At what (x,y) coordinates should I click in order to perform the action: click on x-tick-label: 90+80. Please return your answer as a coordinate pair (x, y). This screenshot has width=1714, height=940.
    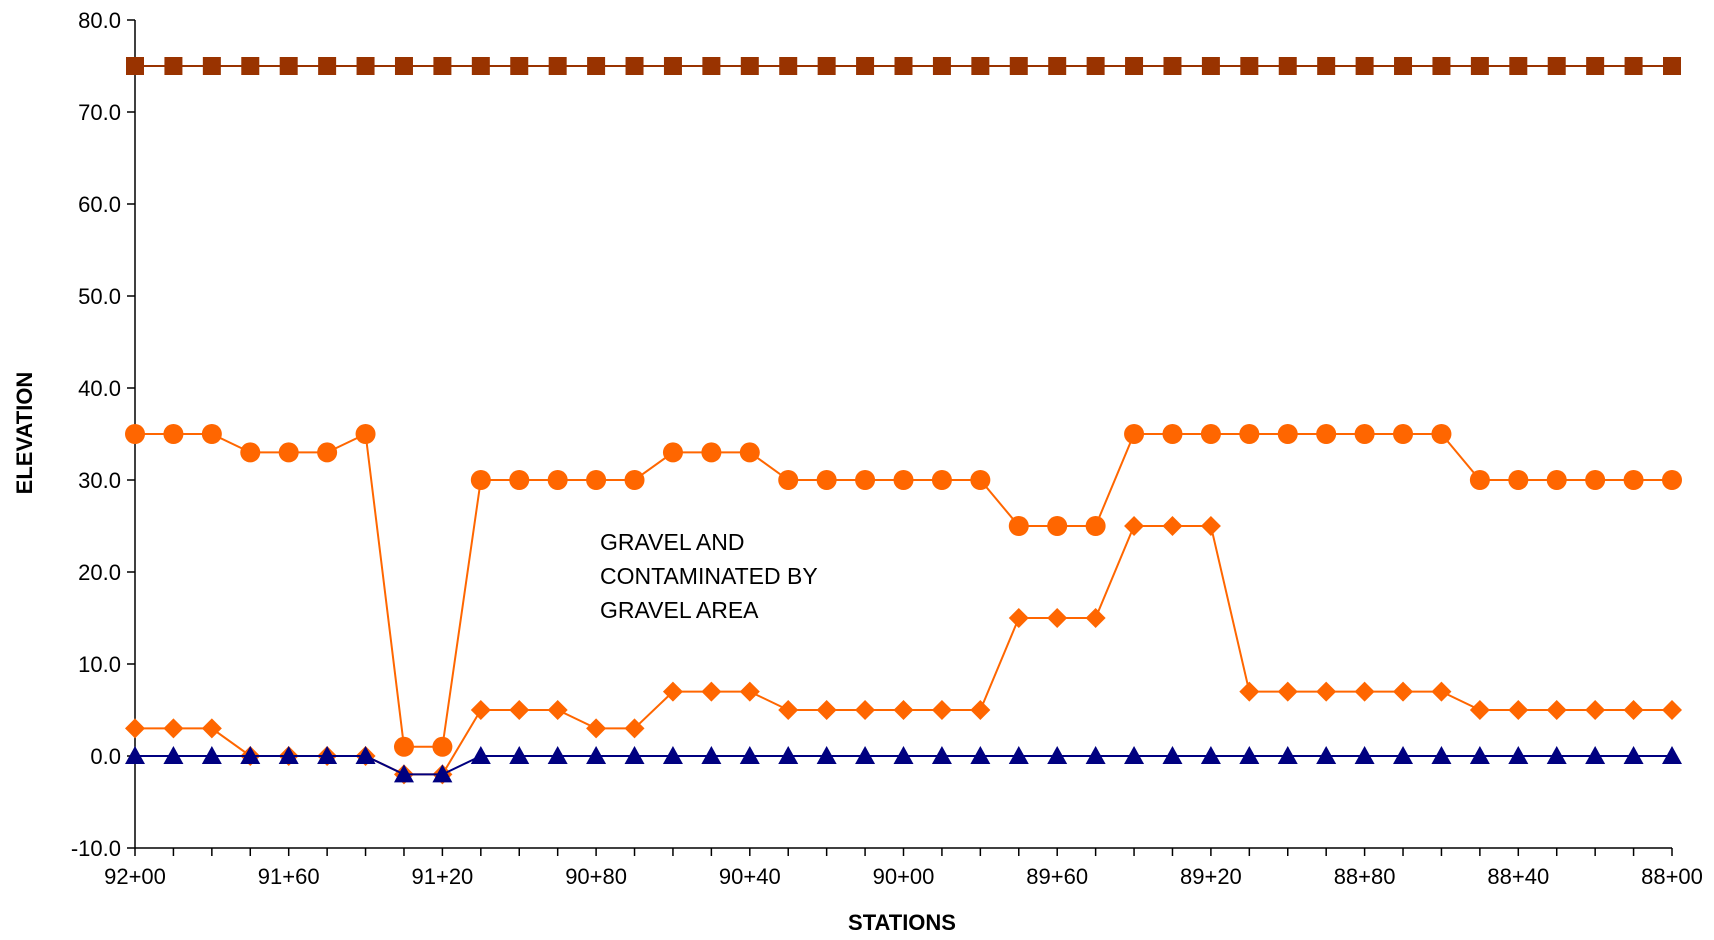
    Looking at the image, I should click on (596, 876).